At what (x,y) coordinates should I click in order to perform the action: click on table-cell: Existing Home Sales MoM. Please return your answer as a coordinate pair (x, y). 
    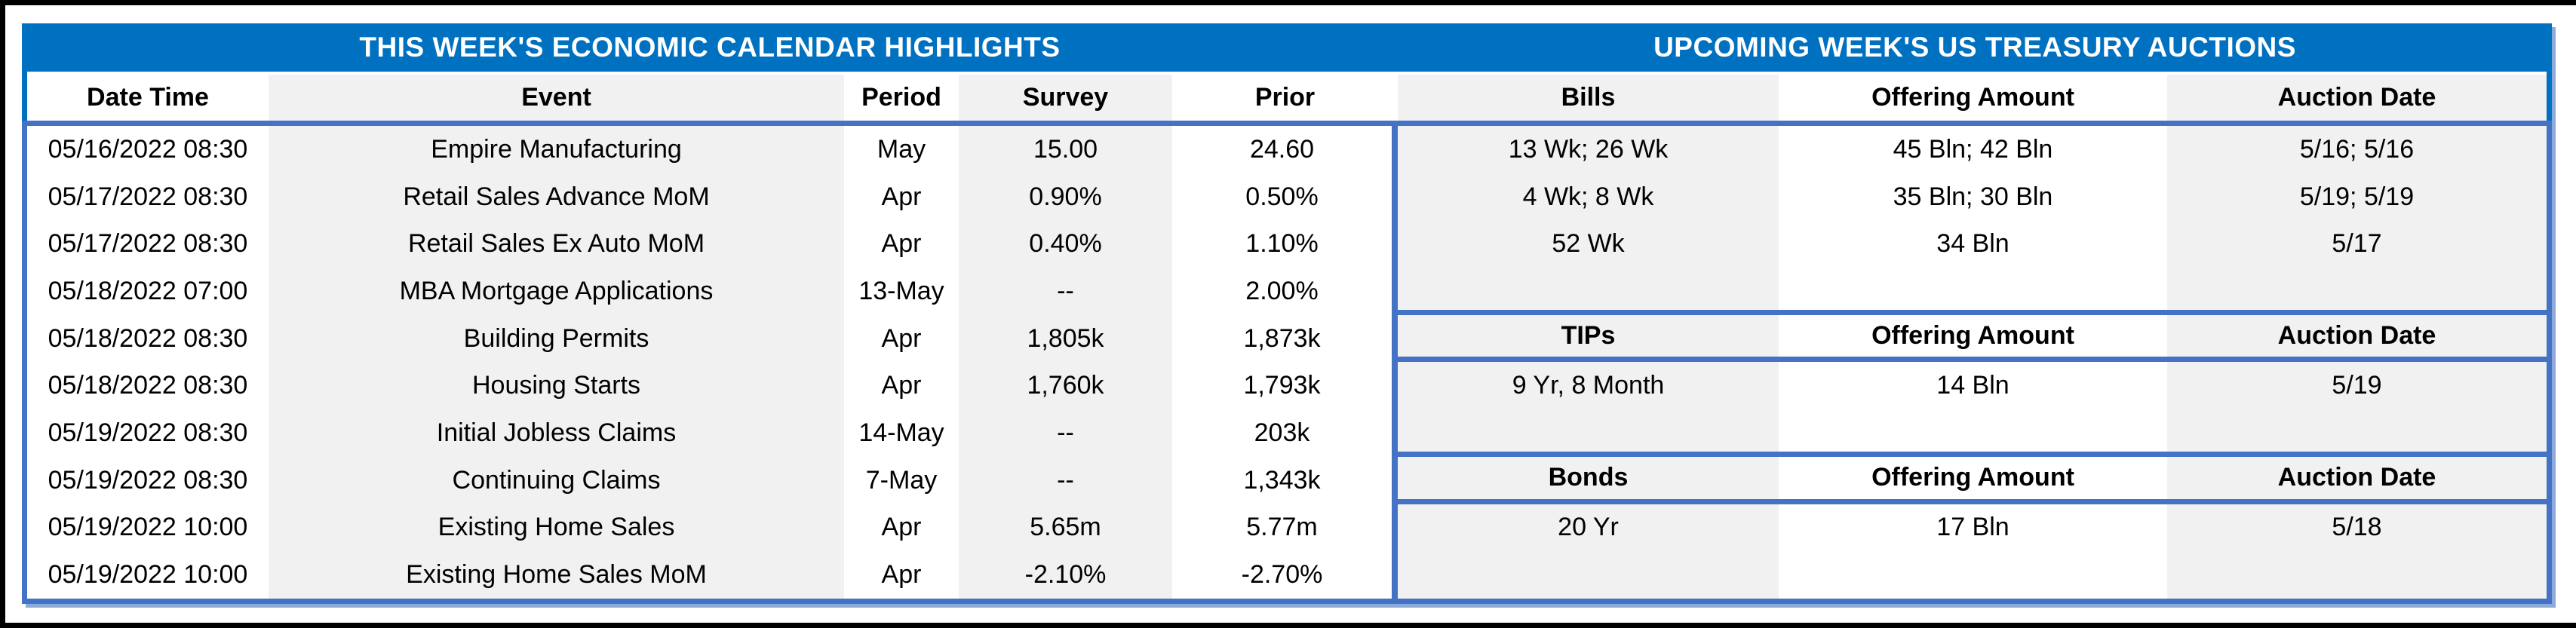
    Looking at the image, I should click on (556, 575).